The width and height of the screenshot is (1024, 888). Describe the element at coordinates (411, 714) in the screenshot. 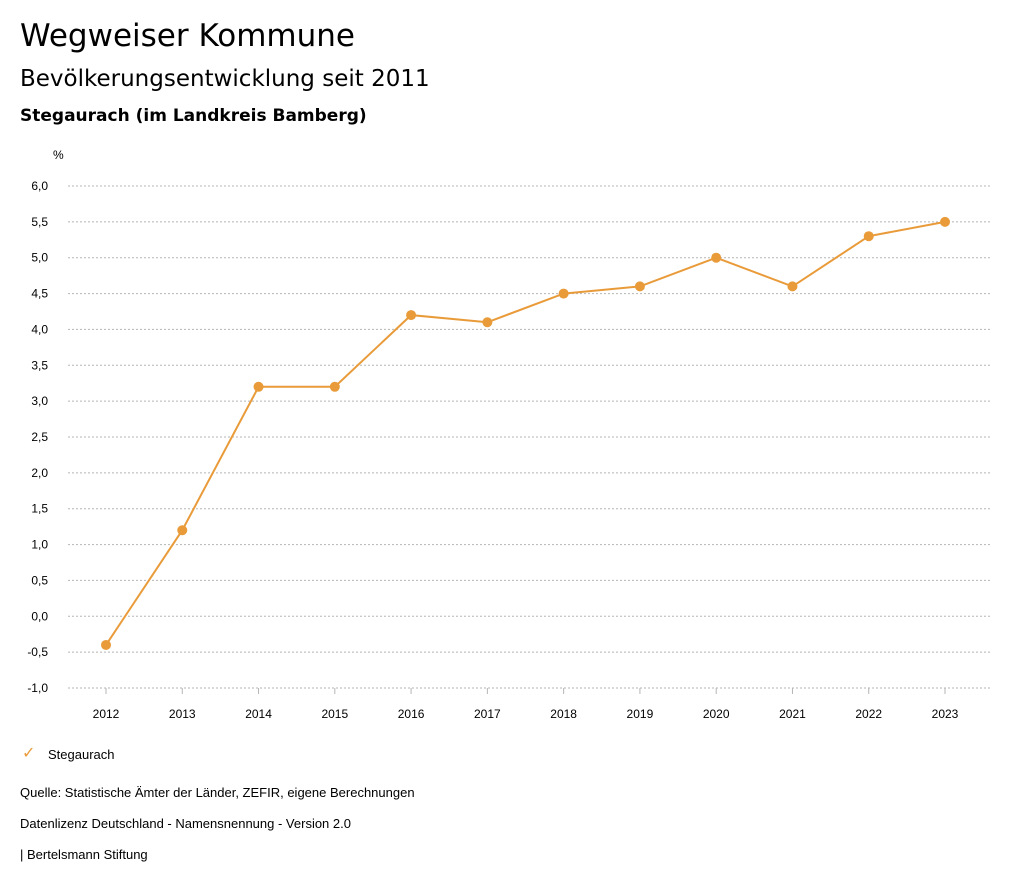

I see `x-tick-label: 2016` at that location.